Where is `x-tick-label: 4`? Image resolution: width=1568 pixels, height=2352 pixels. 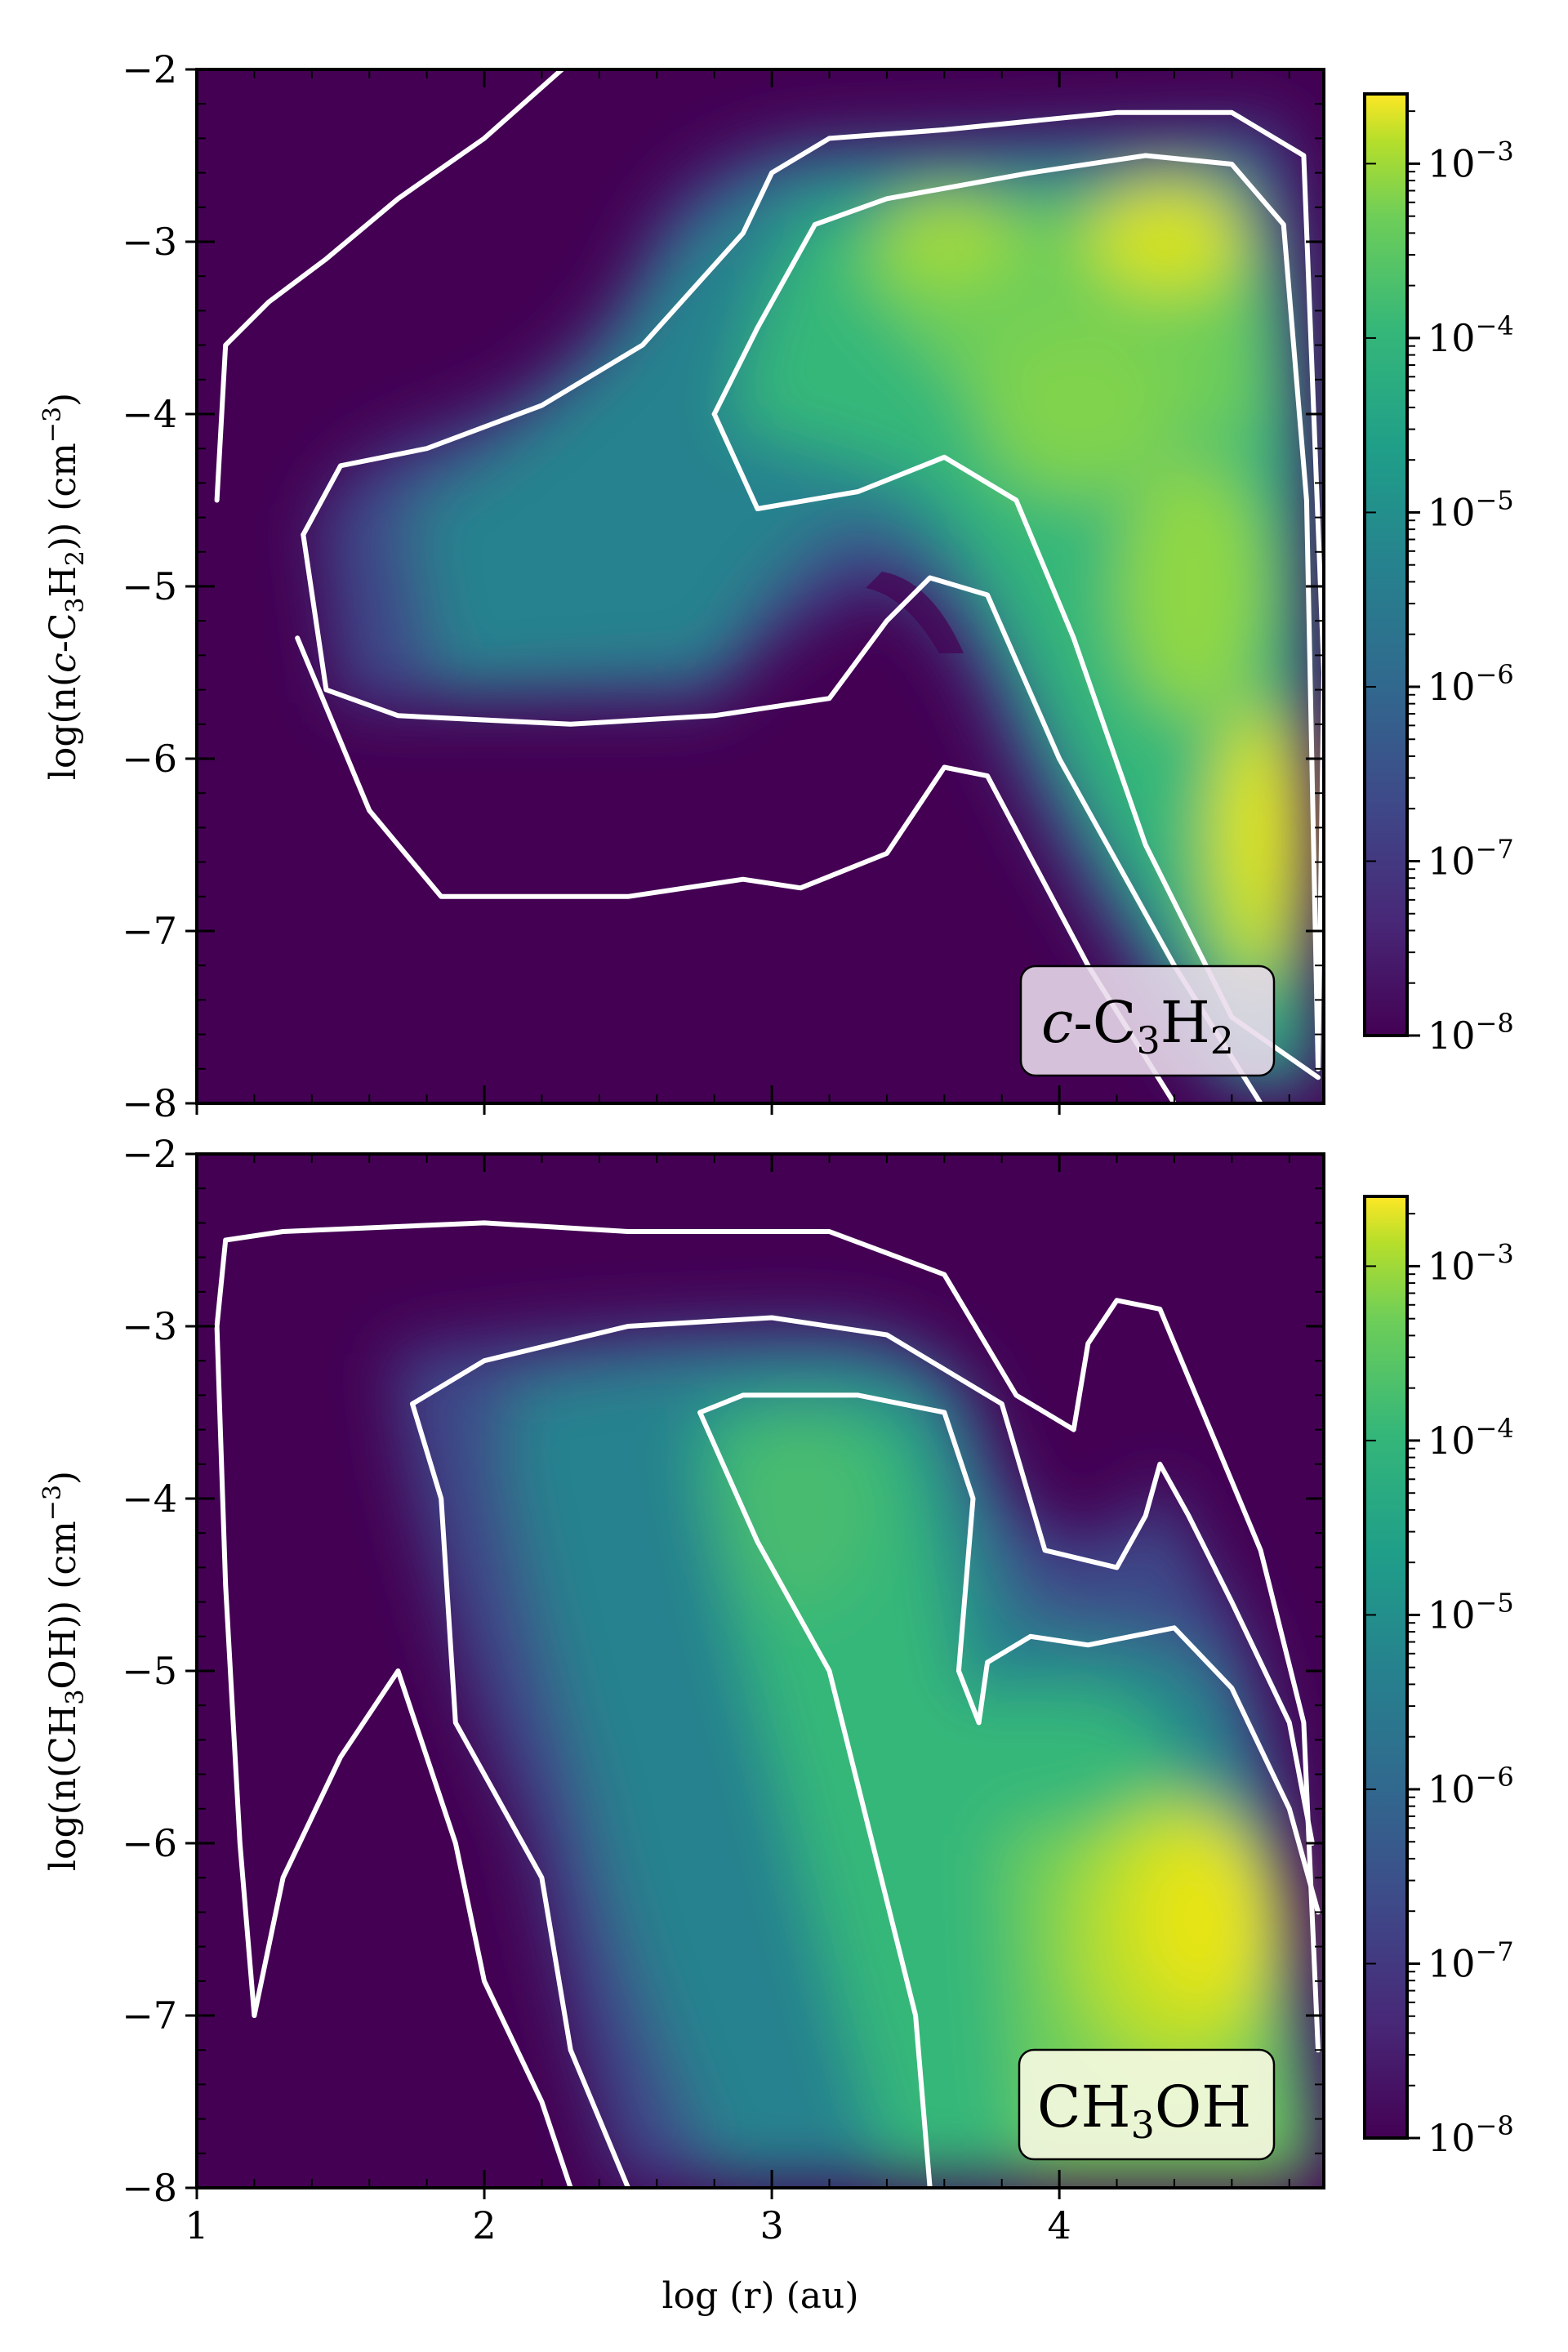
x-tick-label: 4 is located at coordinates (1059, 2225).